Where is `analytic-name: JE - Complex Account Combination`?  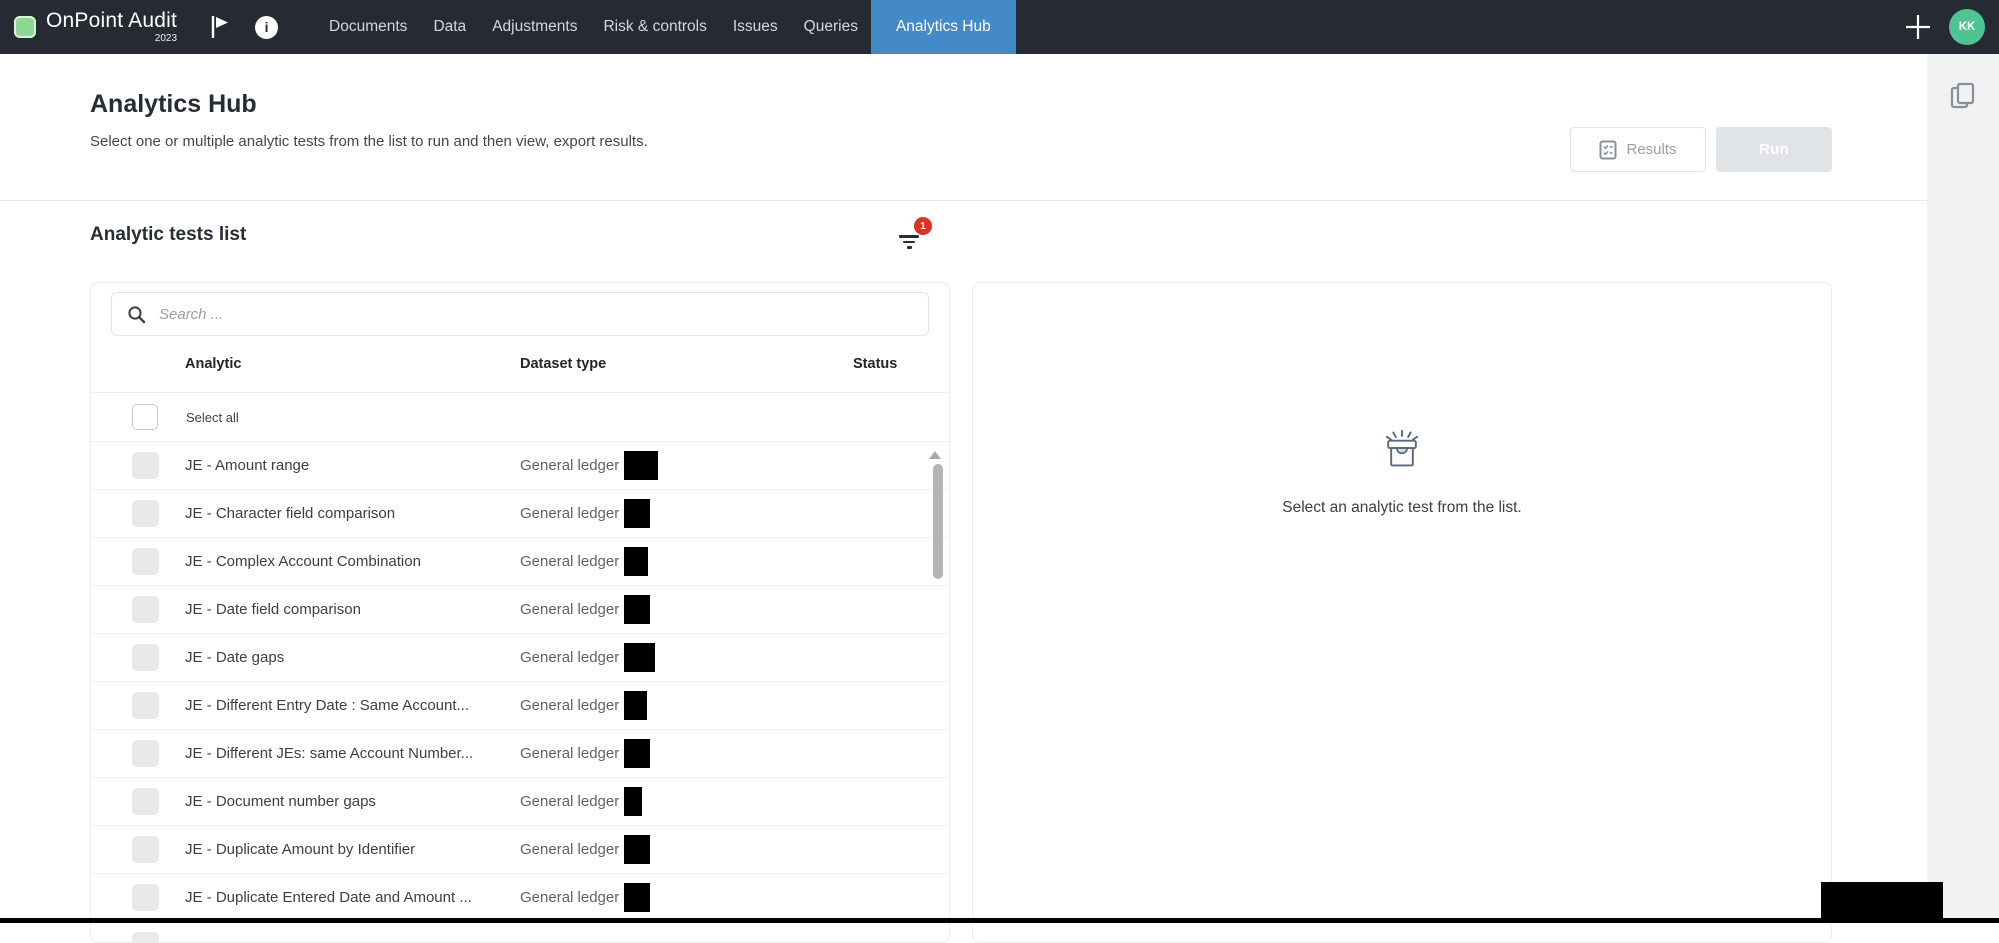 analytic-name: JE - Complex Account Combination is located at coordinates (303, 561).